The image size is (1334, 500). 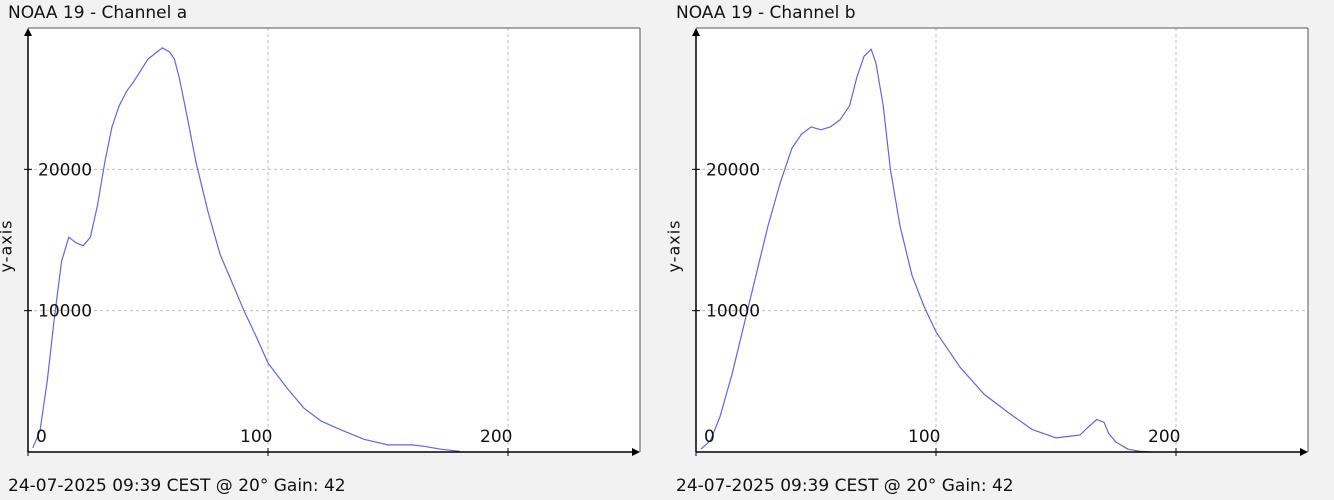 What do you see at coordinates (98, 13) in the screenshot?
I see `chart-title: NOAA 19 - Channel a` at bounding box center [98, 13].